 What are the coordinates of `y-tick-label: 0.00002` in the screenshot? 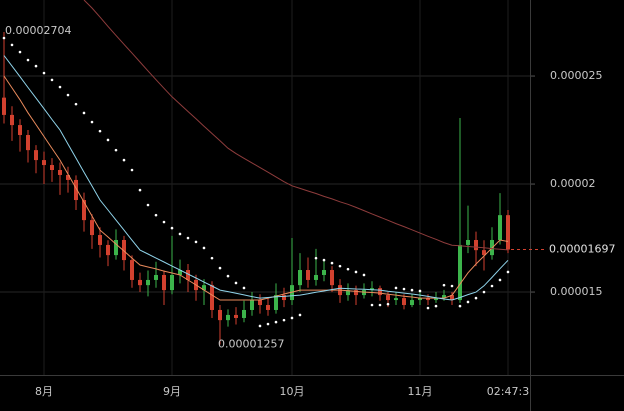 It's located at (573, 183).